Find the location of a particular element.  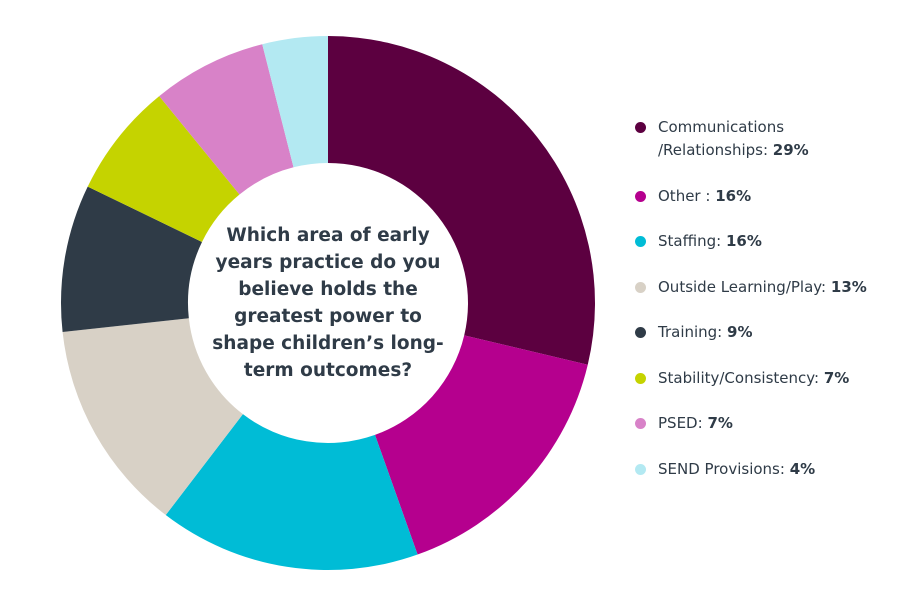

legend-label: SEND Provisions: is located at coordinates (721, 468).